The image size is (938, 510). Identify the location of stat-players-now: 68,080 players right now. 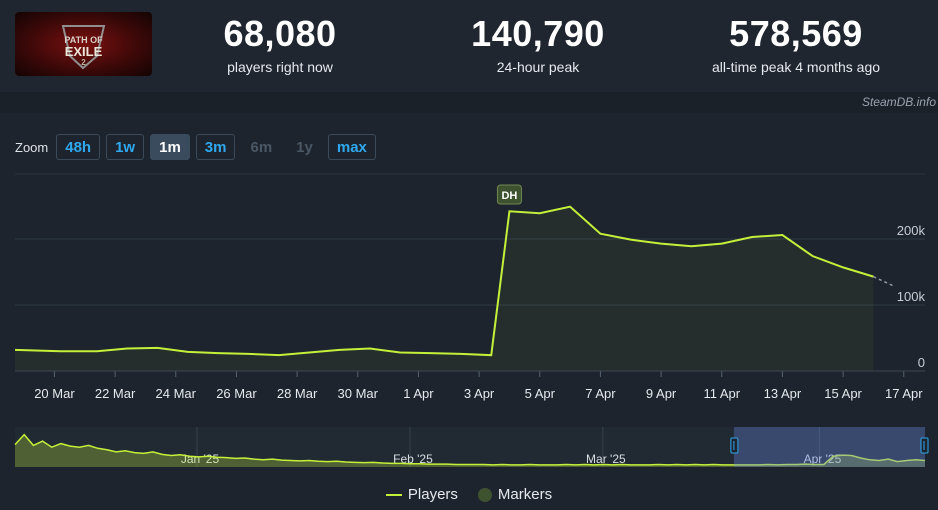
(280, 44).